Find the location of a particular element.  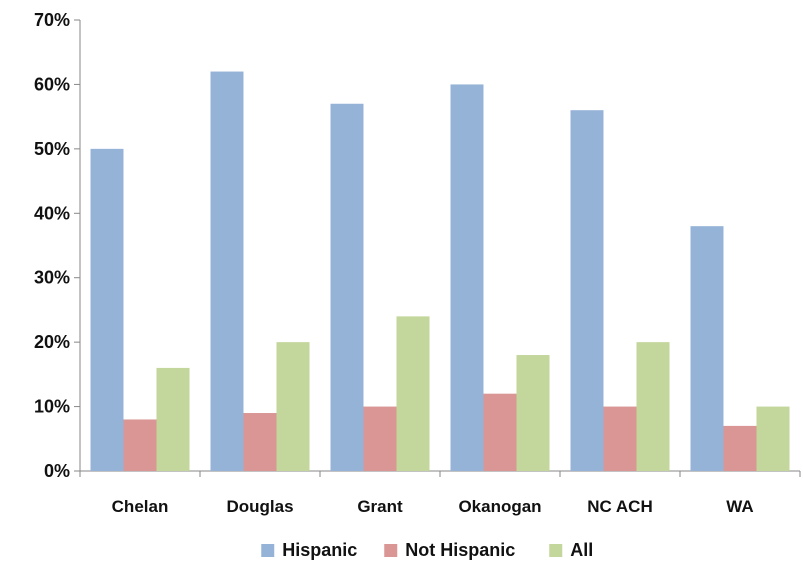

y-tick-label: 0% is located at coordinates (57, 471).